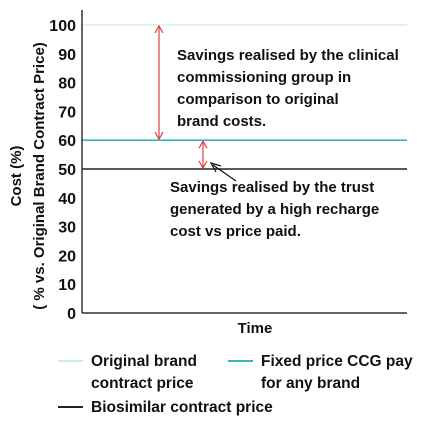  I want to click on y-axis-title-line2: ( % vs. Original Brand Contract Price), so click(39, 176).